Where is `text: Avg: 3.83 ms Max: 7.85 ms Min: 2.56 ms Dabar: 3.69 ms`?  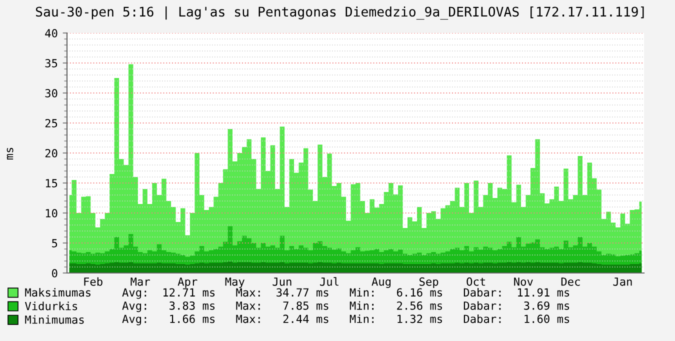
text: Avg: 3.83 ms Max: 7.85 ms Min: 2.56 ms Dabar: 3.69 ms is located at coordinates (346, 306).